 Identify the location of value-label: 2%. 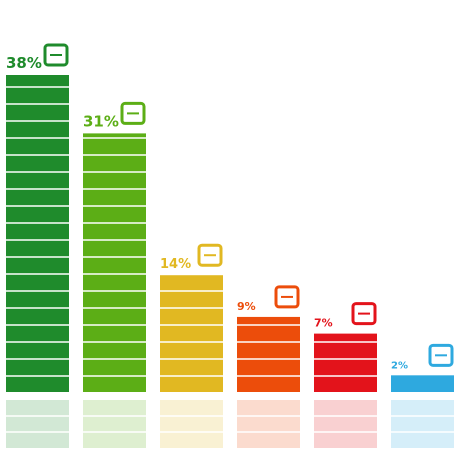
(399, 365).